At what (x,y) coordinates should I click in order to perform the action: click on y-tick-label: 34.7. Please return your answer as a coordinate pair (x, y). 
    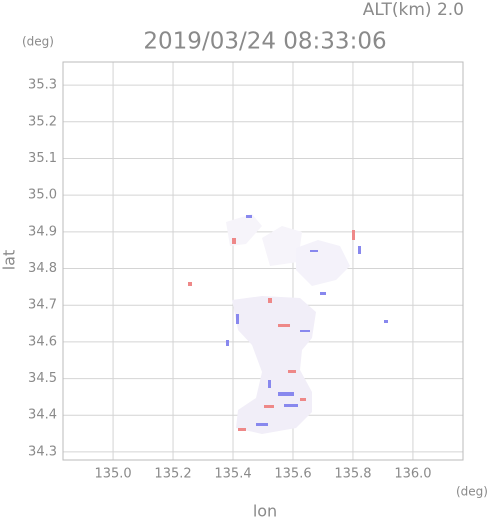
    Looking at the image, I should click on (42, 305).